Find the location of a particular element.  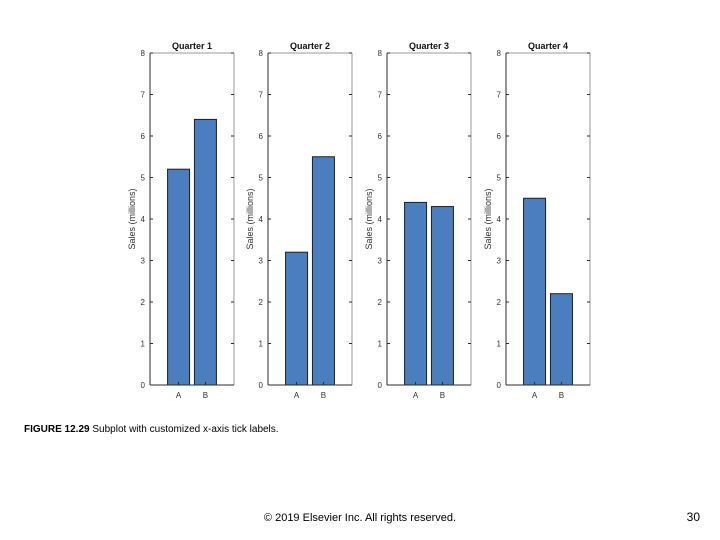

subplot-2: 0 1 2 3 4 5 6 7 8 A B Quarter 2 Sales (millions) is located at coordinates (299, 220).